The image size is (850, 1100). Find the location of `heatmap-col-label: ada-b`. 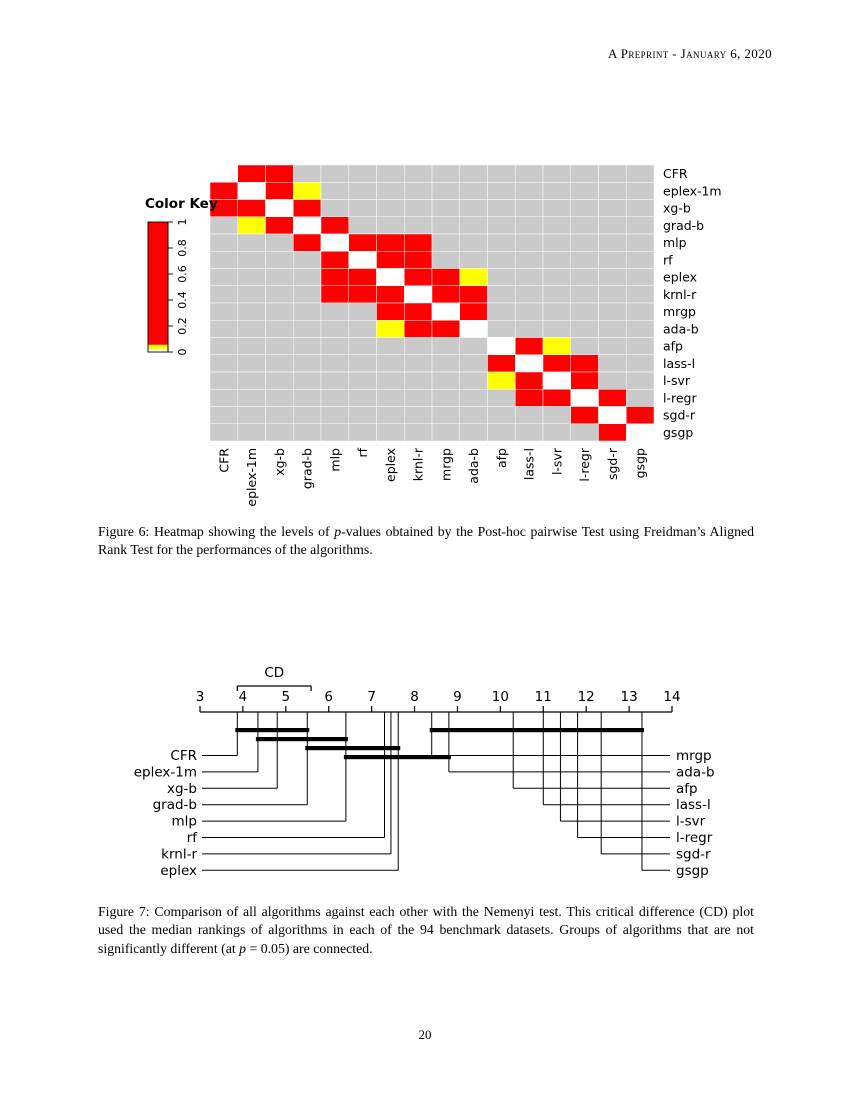

heatmap-col-label: ada-b is located at coordinates (473, 466).